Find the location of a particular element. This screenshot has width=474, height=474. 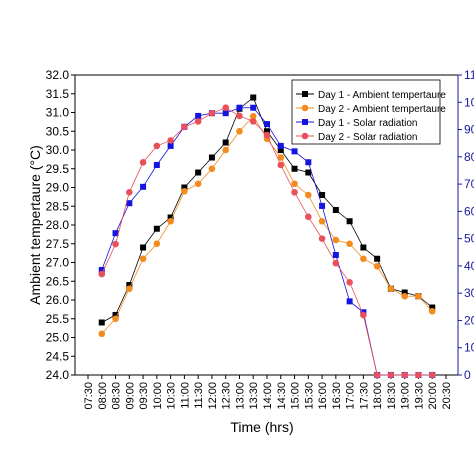

y2-tick-label: 60 is located at coordinates (469, 211).